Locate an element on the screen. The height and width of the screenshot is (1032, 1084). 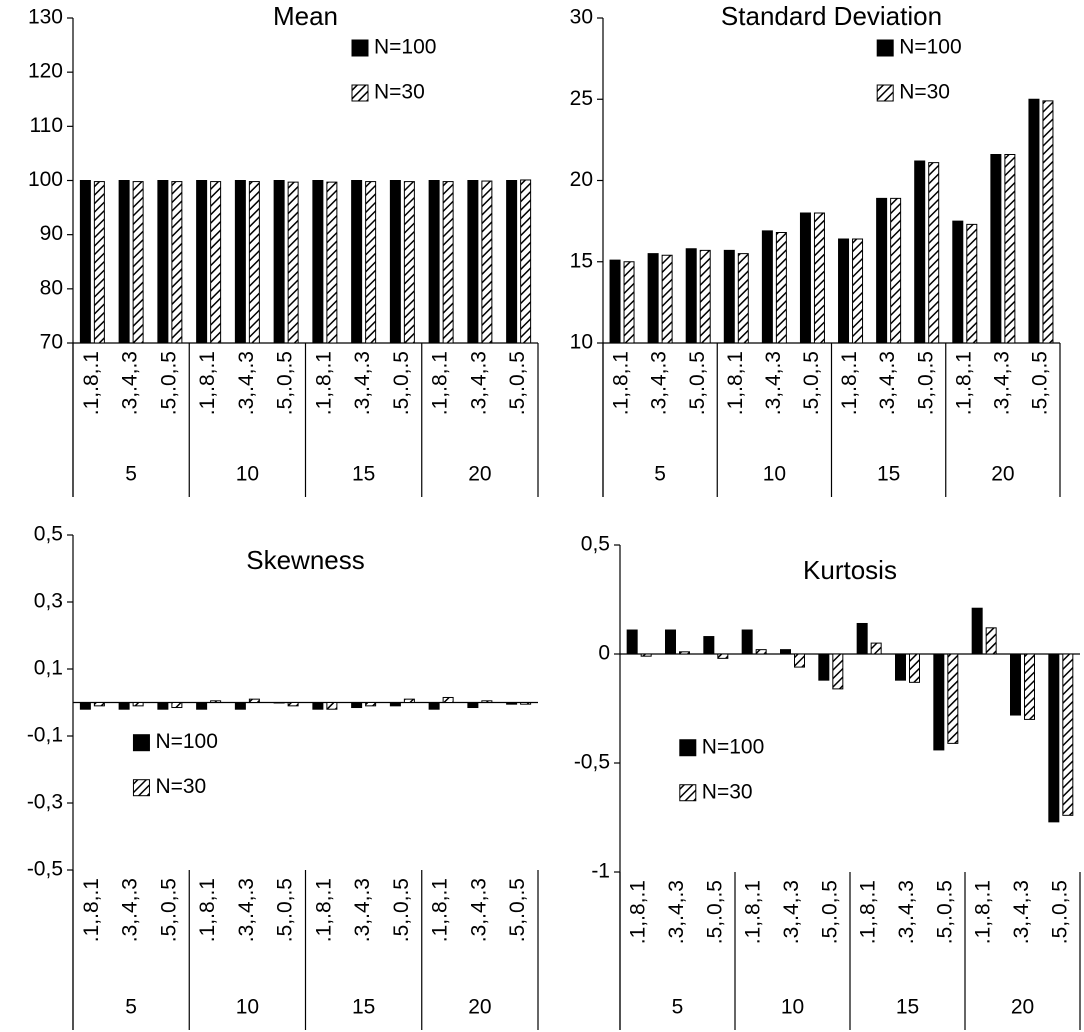
y-tick-label: -0,1 is located at coordinates (45, 735).